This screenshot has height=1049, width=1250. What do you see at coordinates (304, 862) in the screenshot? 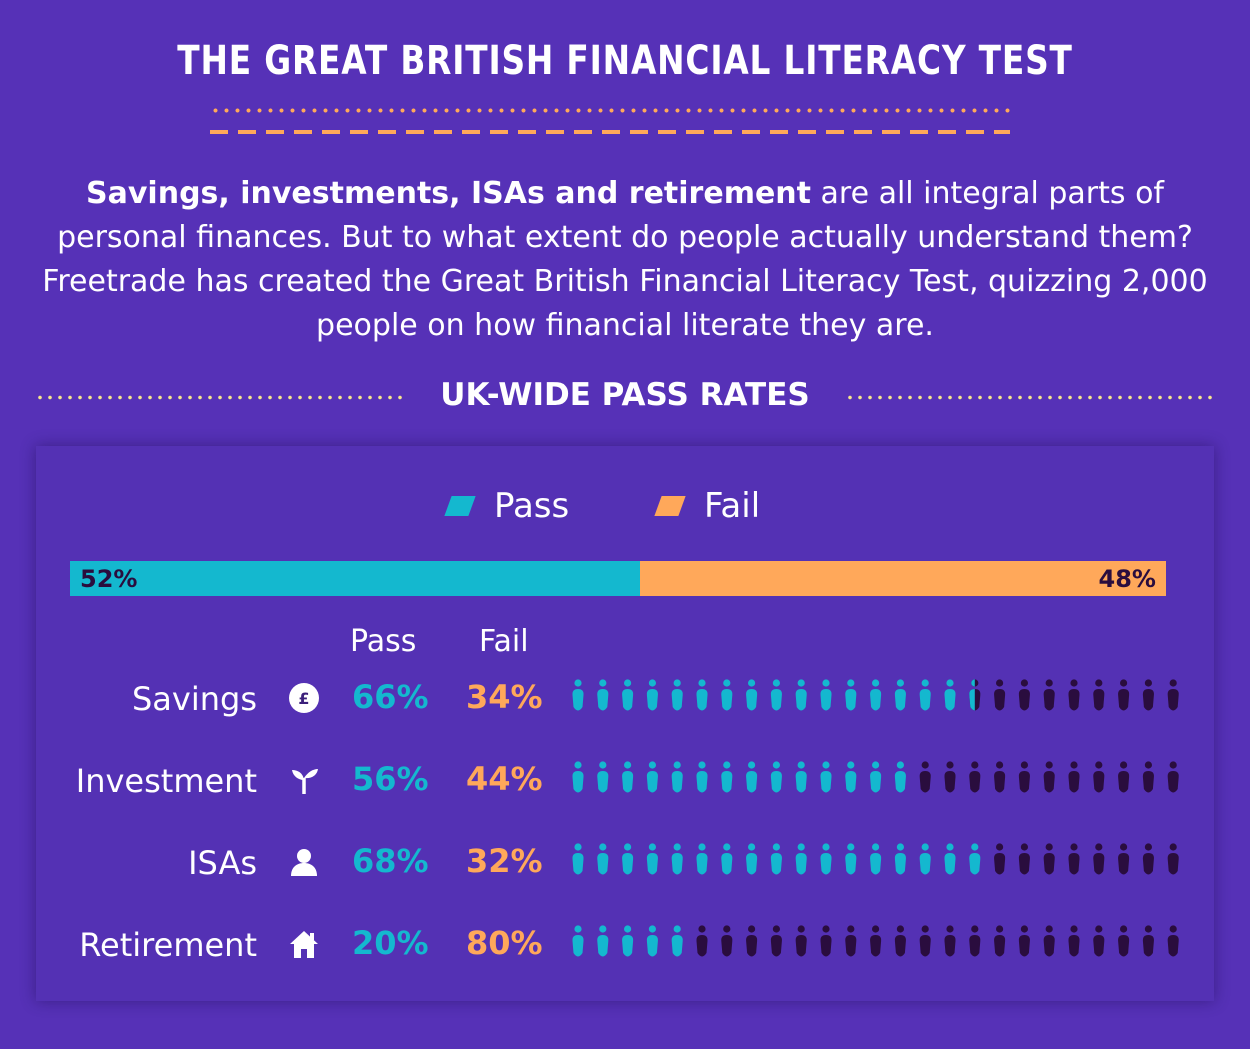
I see `person-icon` at bounding box center [304, 862].